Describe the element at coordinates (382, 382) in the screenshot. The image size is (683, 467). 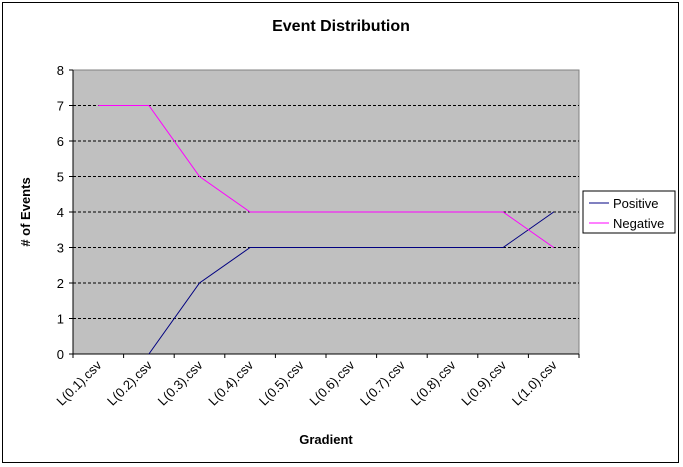
I see `x-tick-label: L(0.7).csv` at that location.